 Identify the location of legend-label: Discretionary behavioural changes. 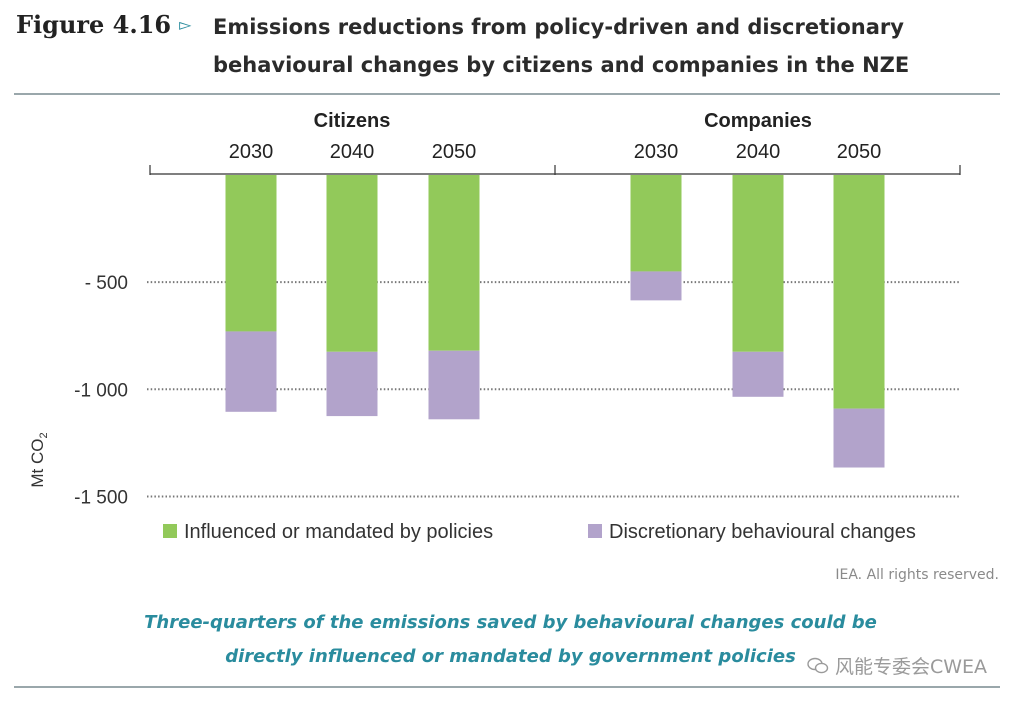
(762, 532).